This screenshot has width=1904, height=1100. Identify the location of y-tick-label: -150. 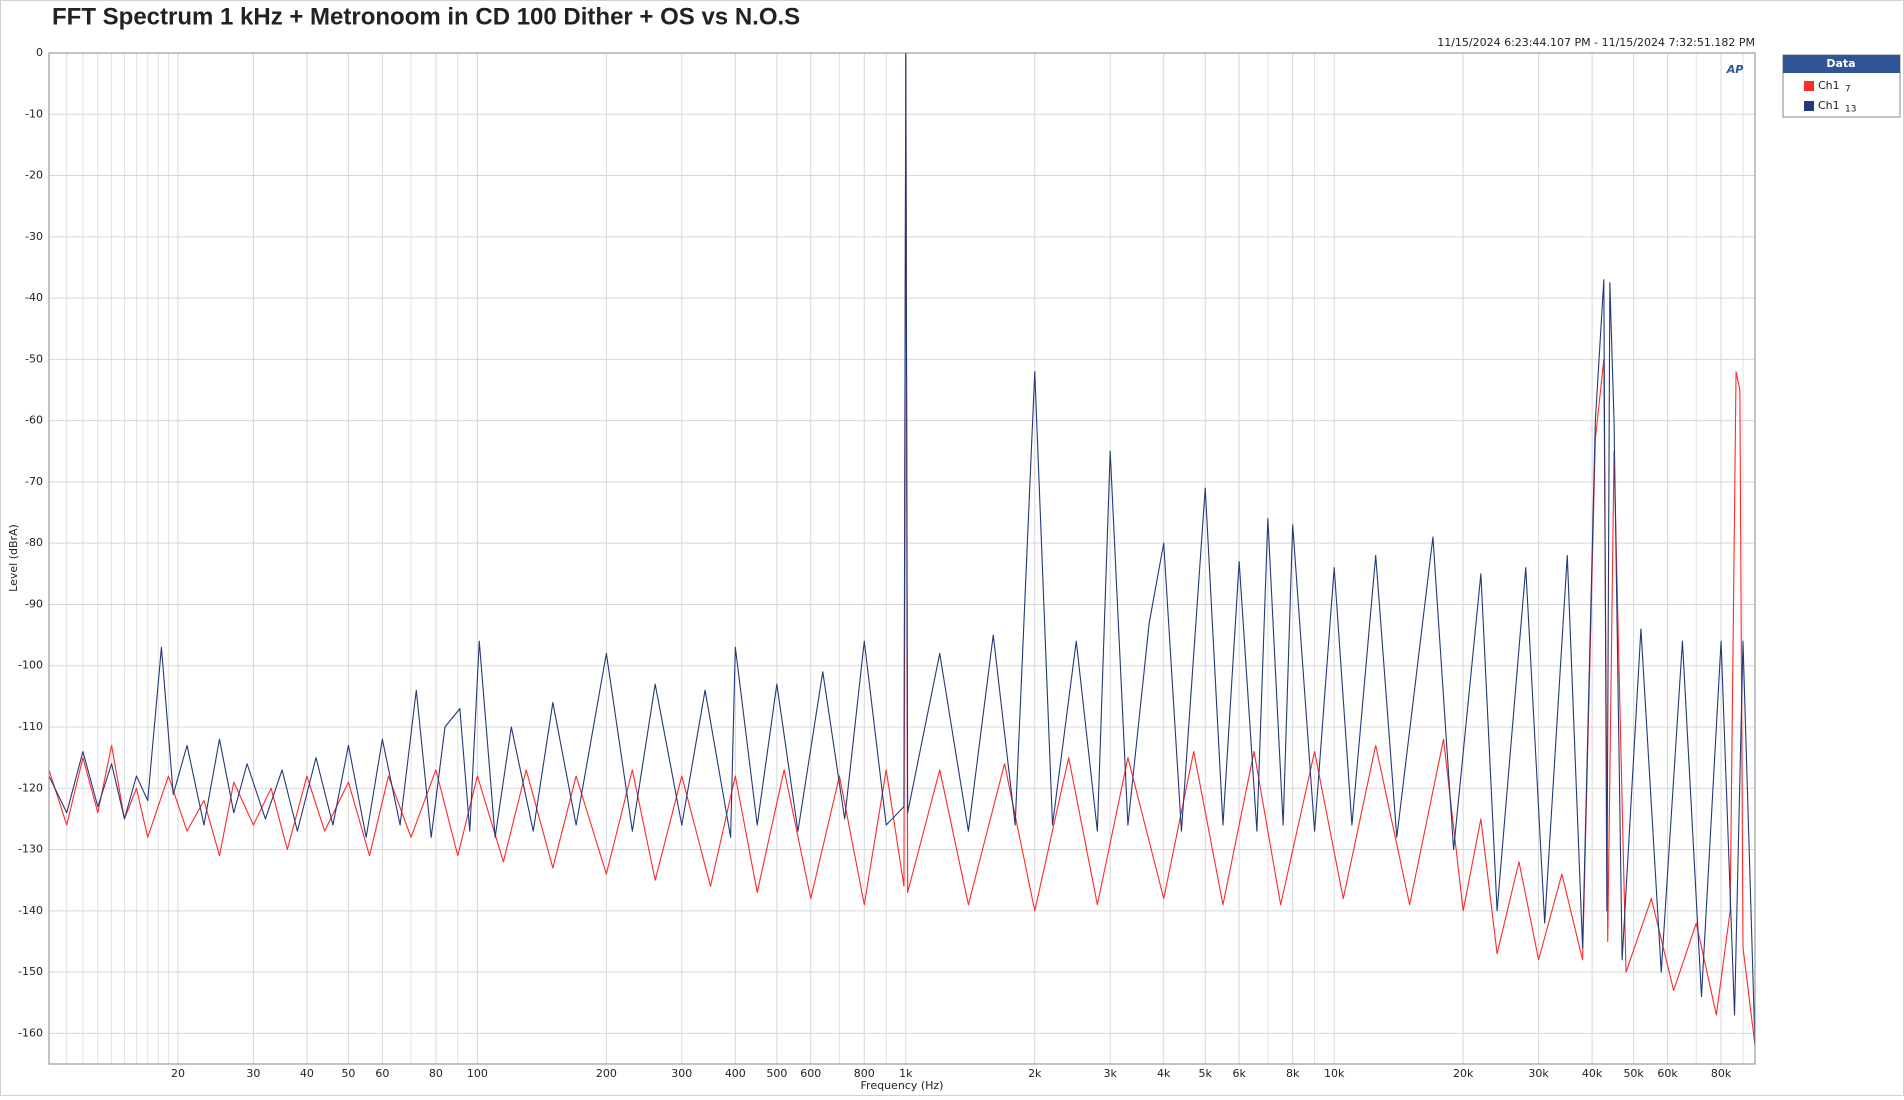
(30, 971).